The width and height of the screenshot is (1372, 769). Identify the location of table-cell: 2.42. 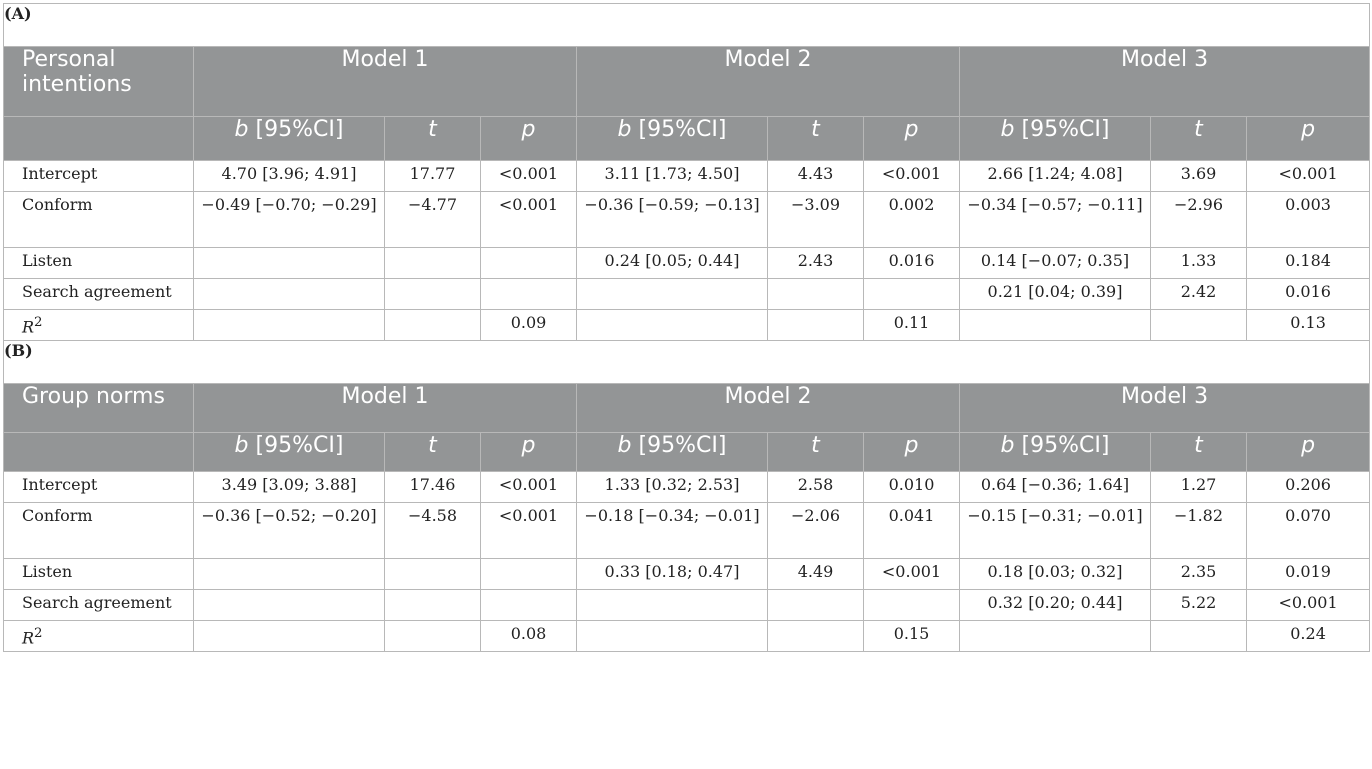
(1198, 294).